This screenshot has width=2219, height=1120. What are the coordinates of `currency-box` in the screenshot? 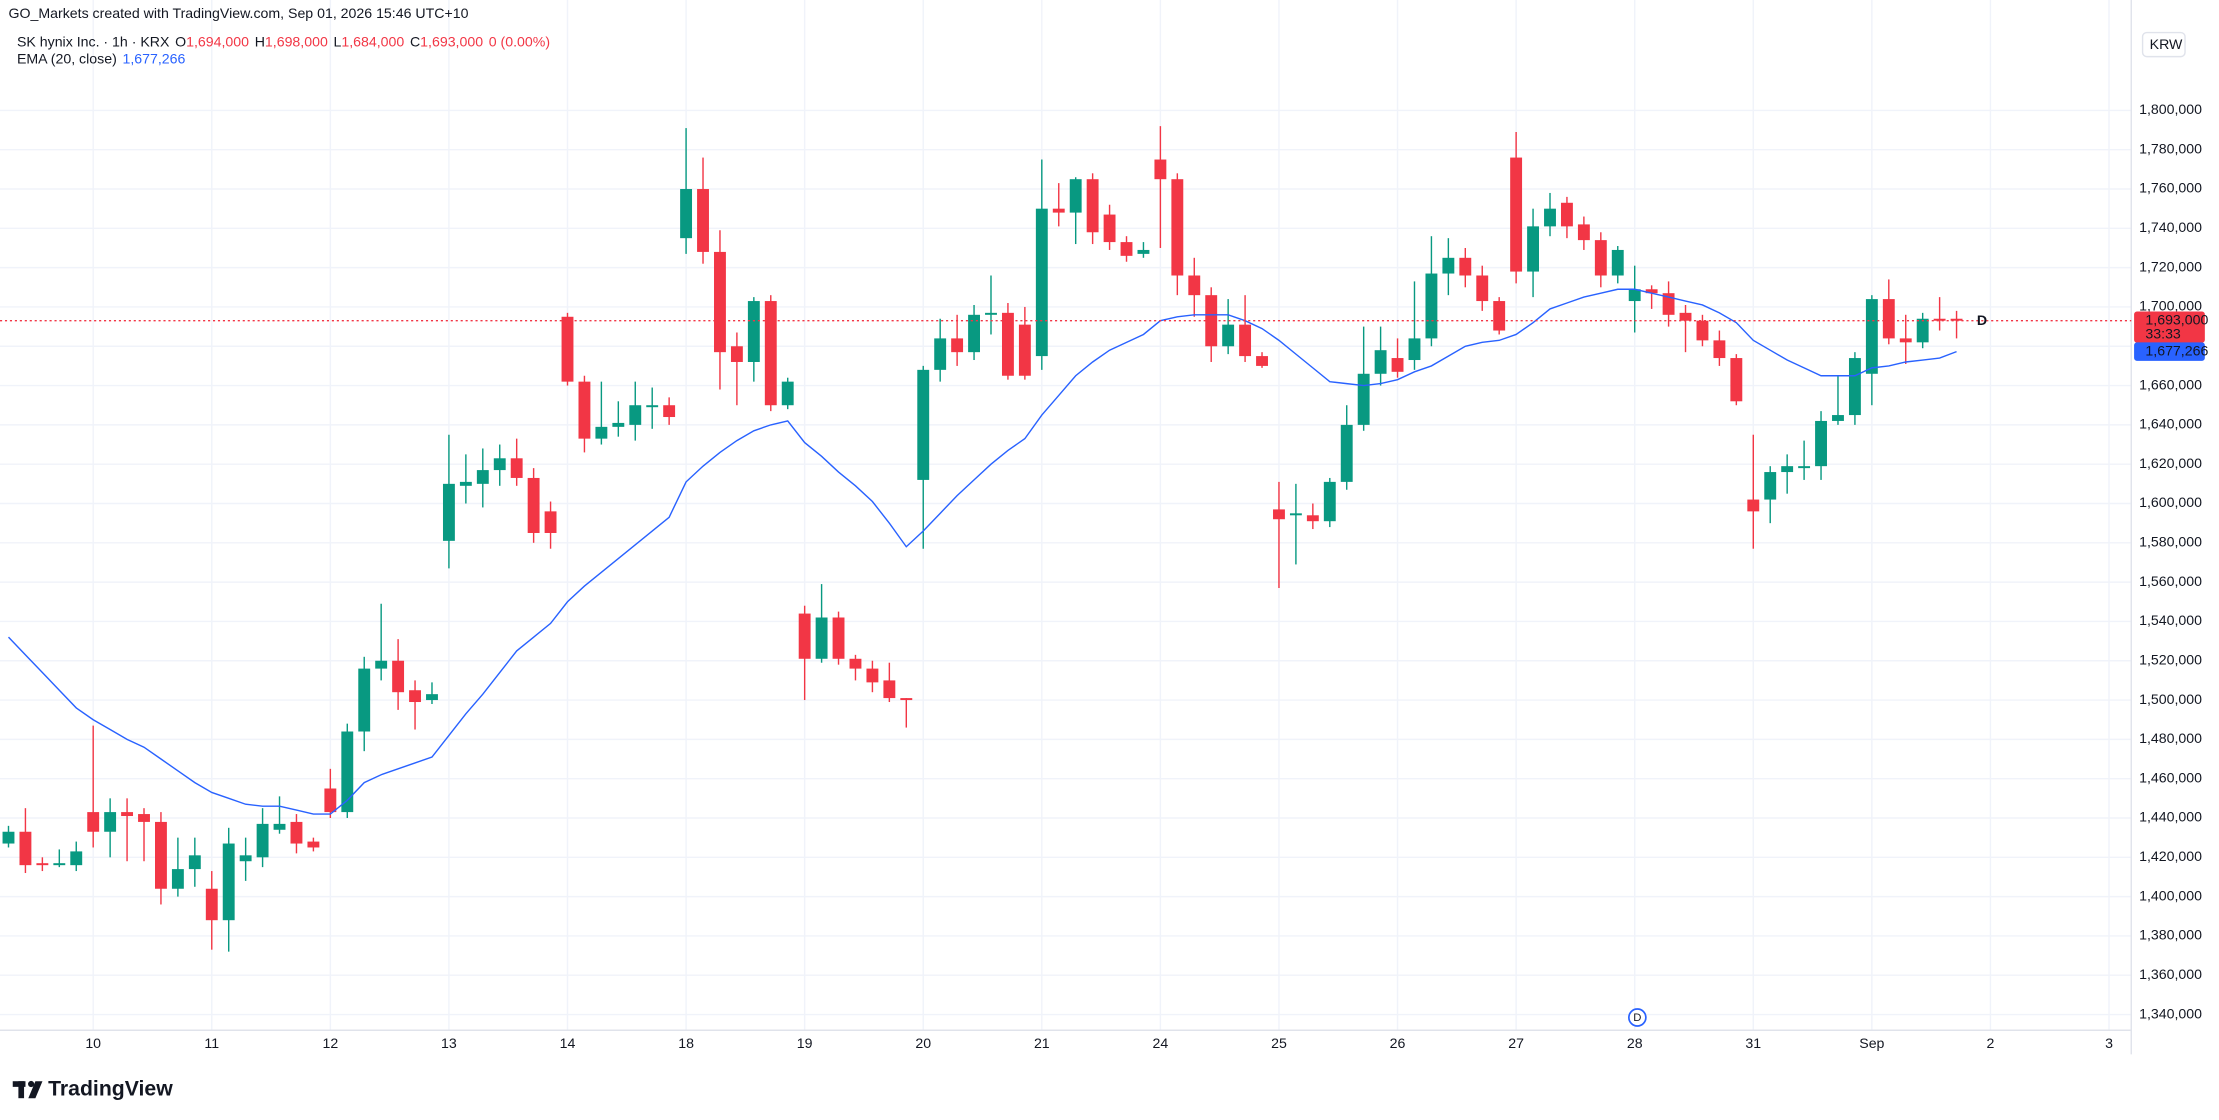 It's located at (2163, 44).